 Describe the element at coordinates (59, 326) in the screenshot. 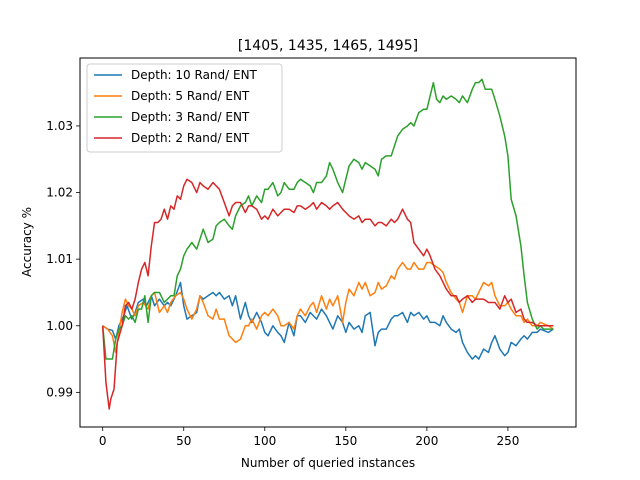

I see `y-tick-label: 1.00` at that location.